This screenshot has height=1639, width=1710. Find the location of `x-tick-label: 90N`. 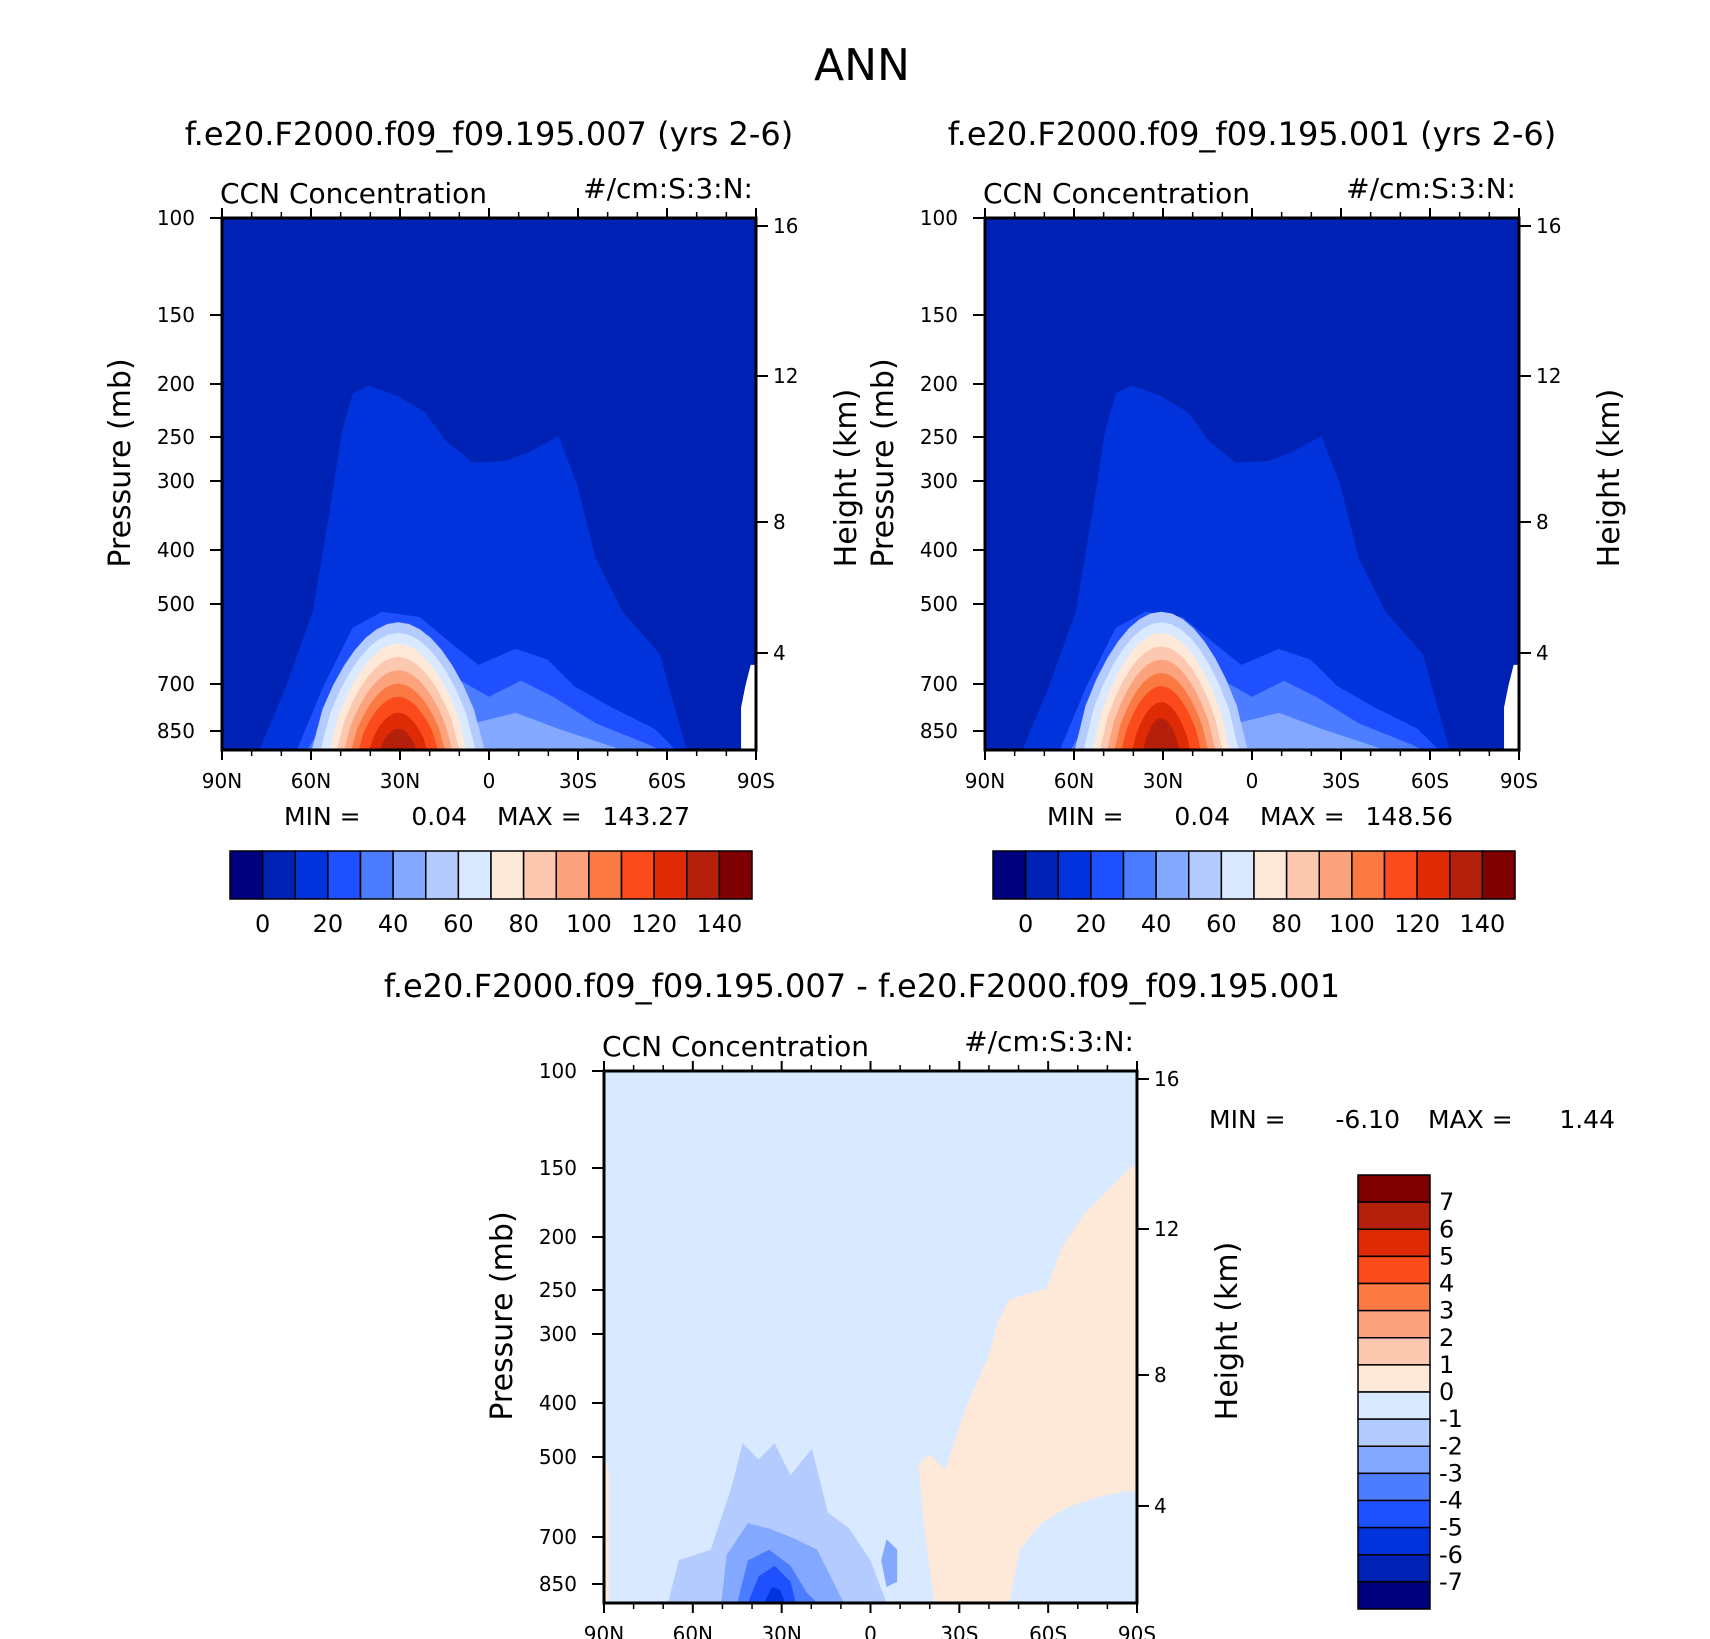

x-tick-label: 90N is located at coordinates (222, 781).